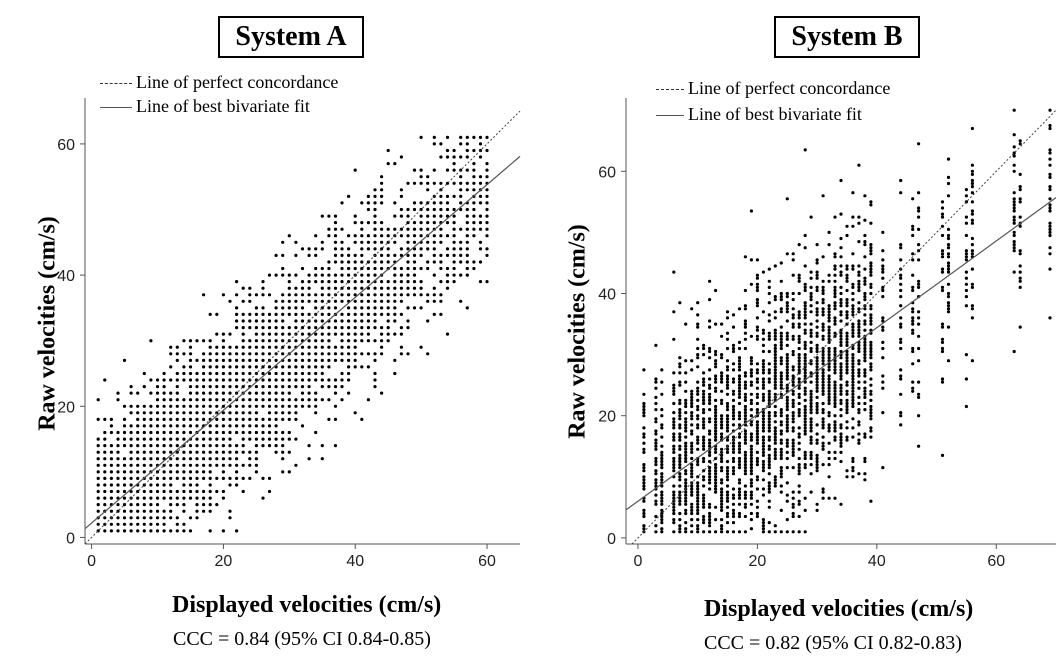 The height and width of the screenshot is (657, 1056). What do you see at coordinates (66, 407) in the screenshot?
I see `y-tick-label: 20` at bounding box center [66, 407].